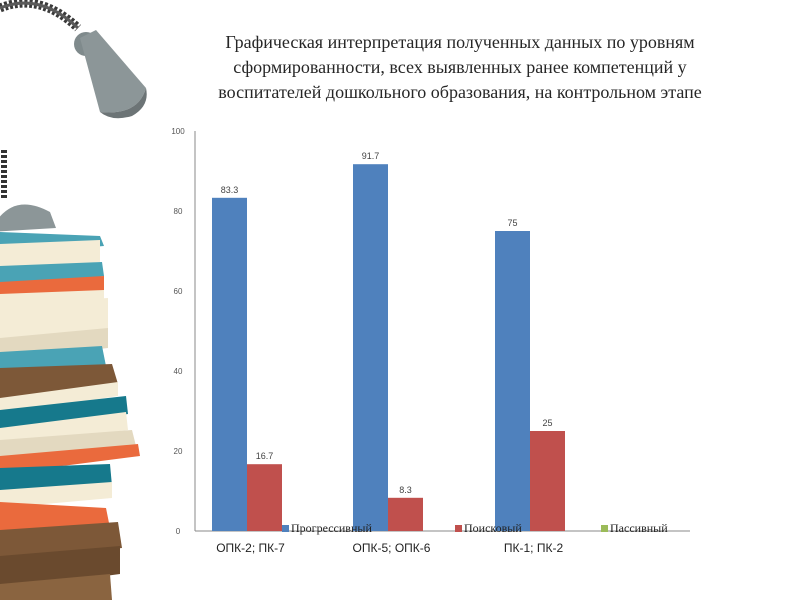 The image size is (800, 600). What do you see at coordinates (250, 548) in the screenshot?
I see `x-tick-label: ОПК-2; ПК-7` at bounding box center [250, 548].